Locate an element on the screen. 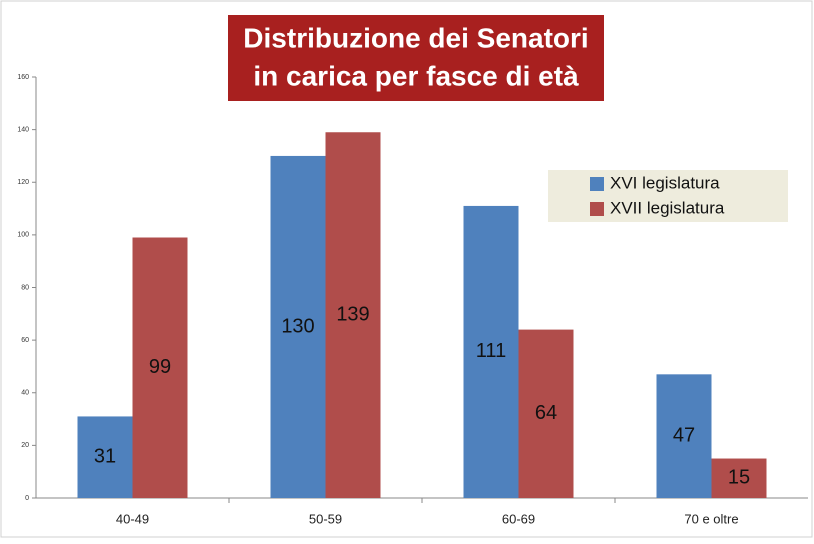  data-label: 130 is located at coordinates (297, 326).